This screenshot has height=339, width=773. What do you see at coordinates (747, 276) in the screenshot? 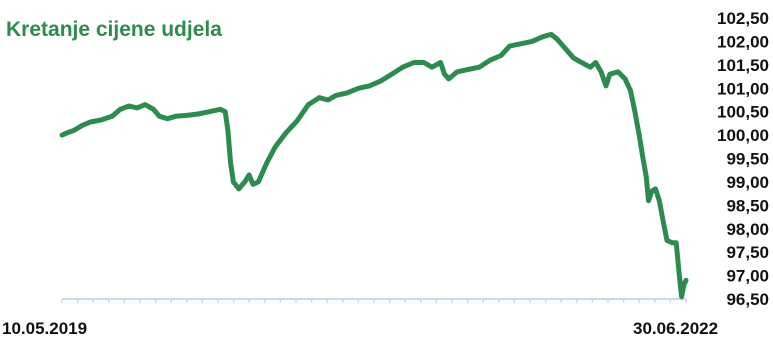
I see `y-tick-label: 97,00` at bounding box center [747, 276].